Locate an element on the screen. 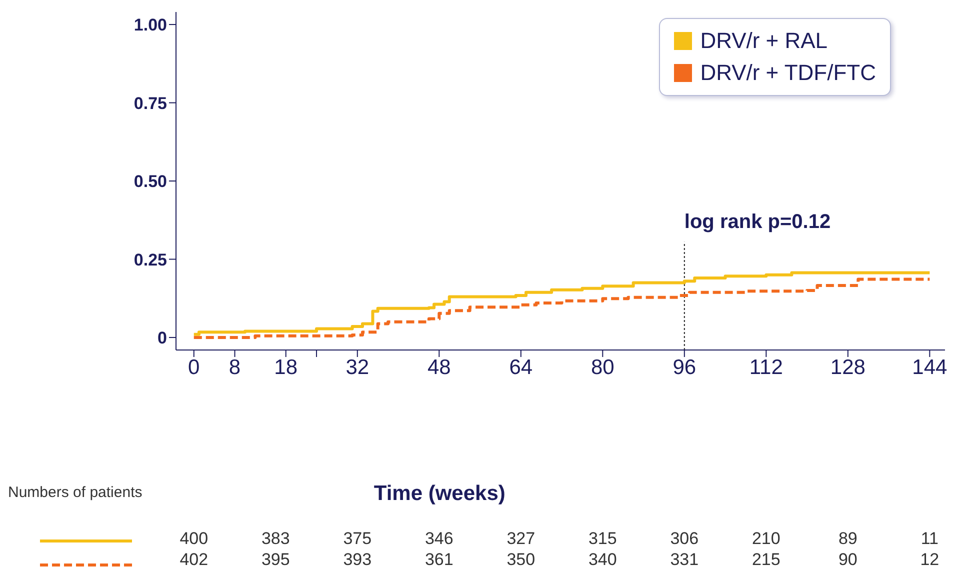 The height and width of the screenshot is (577, 959). text: 395 is located at coordinates (275, 560).